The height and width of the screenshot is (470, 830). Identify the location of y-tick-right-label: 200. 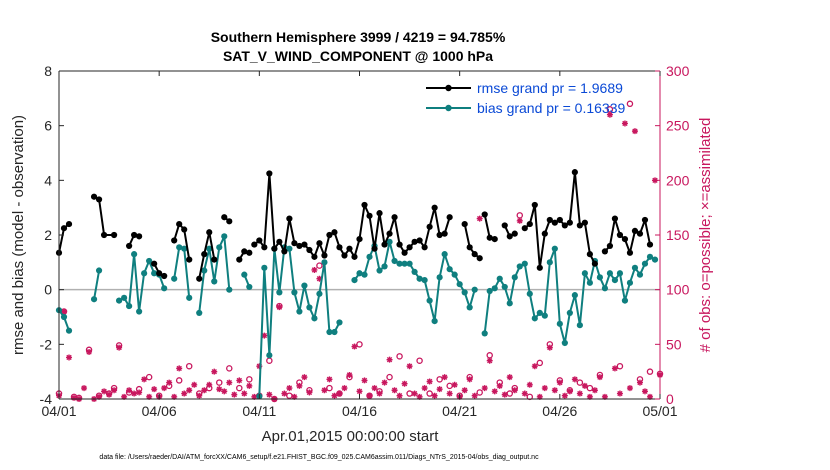
(678, 180).